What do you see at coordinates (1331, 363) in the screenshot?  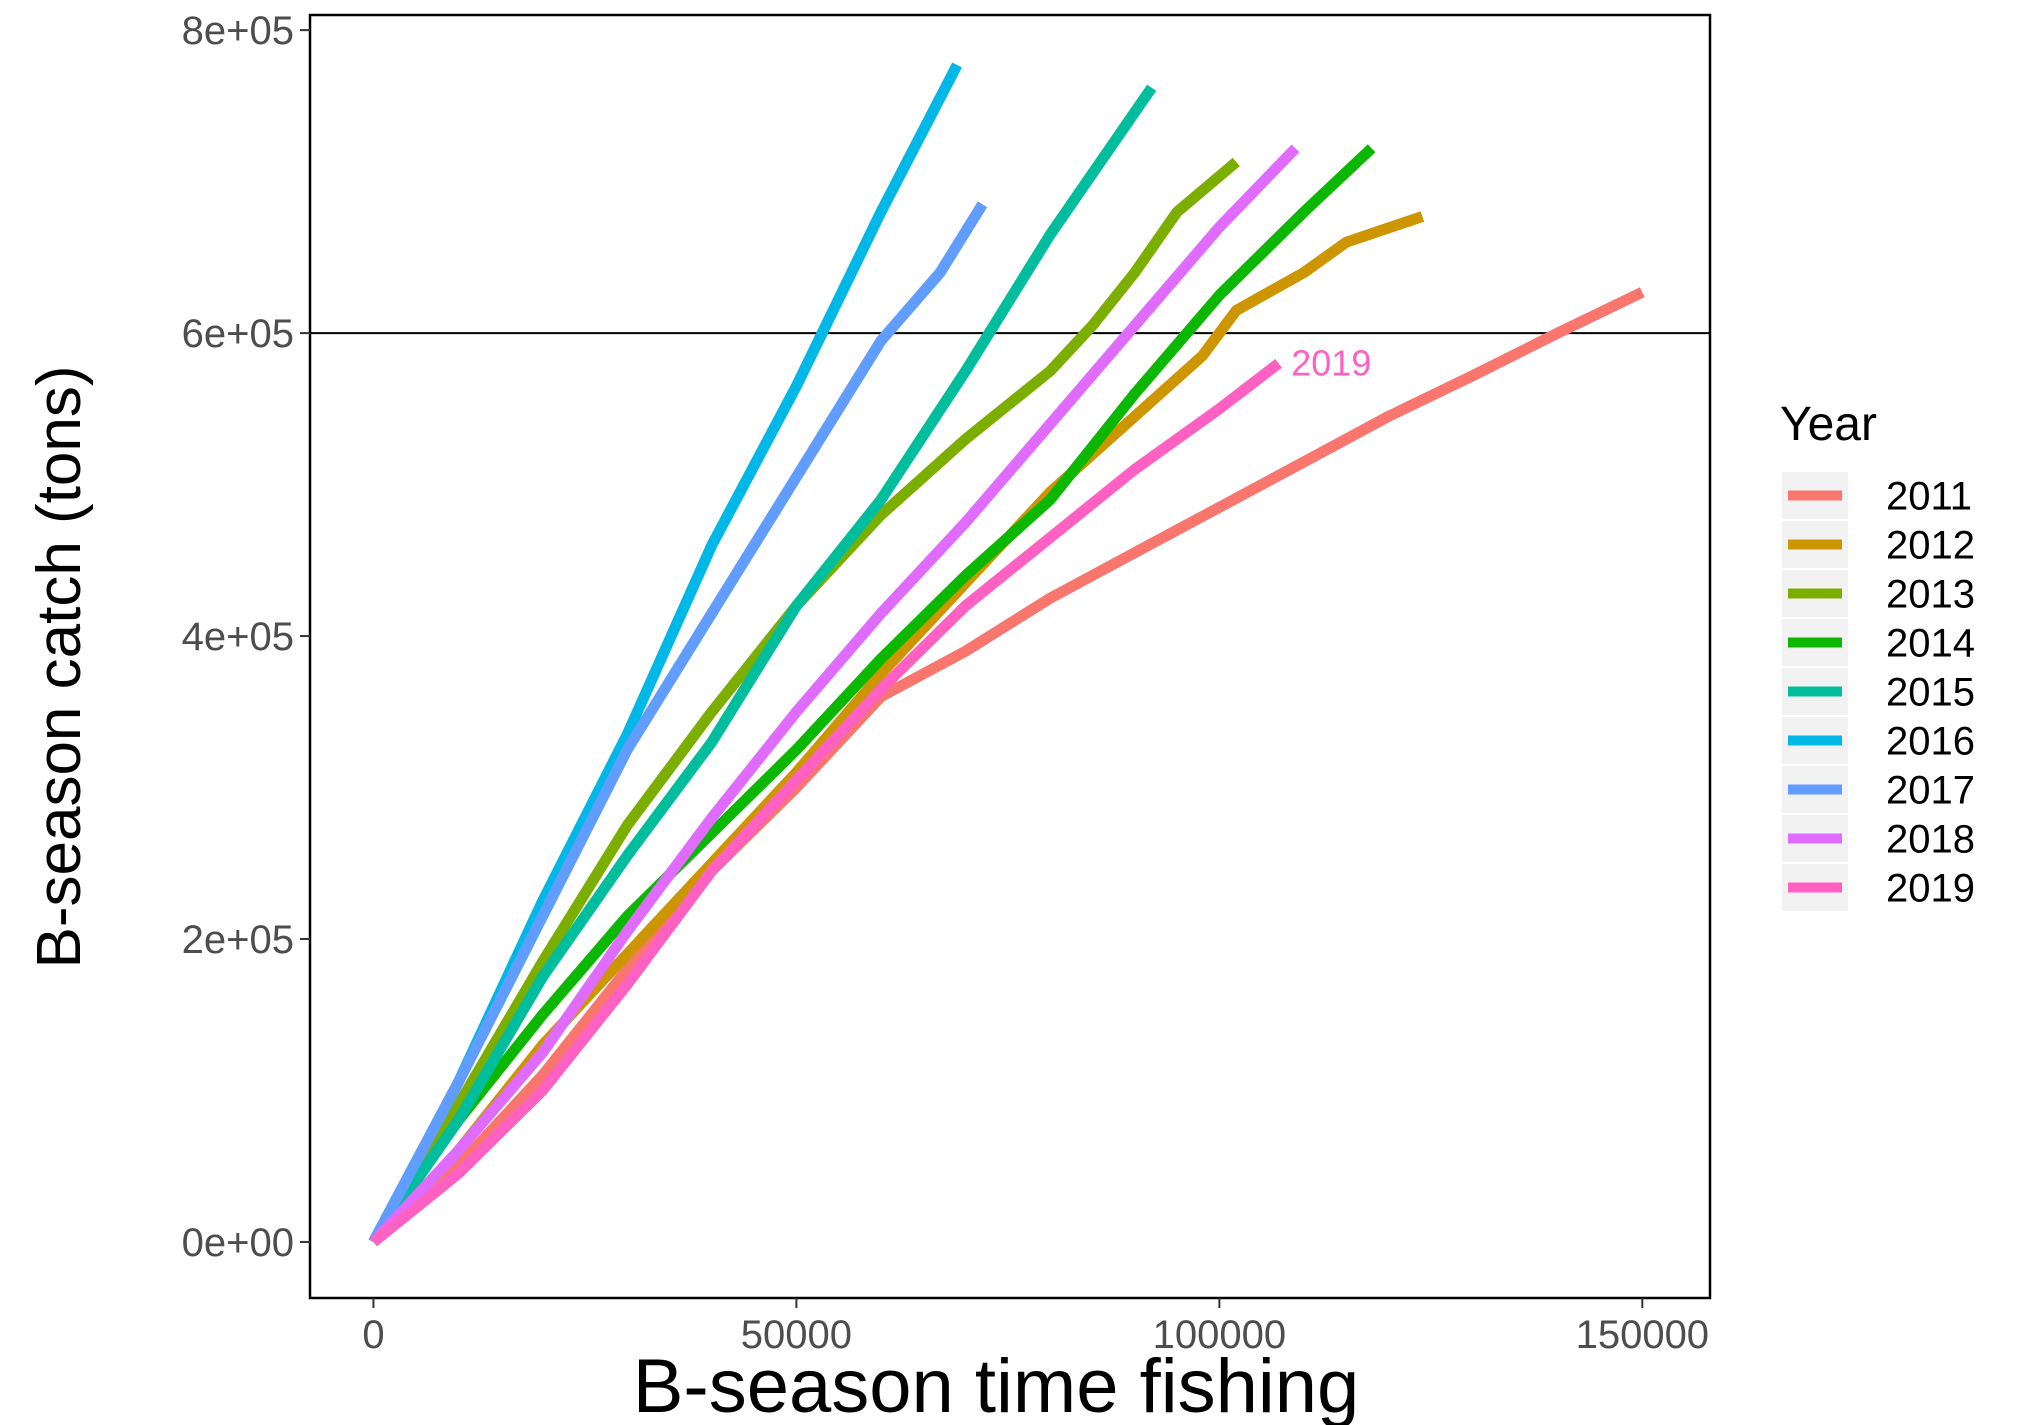 I see `annotation-2019: 2019` at bounding box center [1331, 363].